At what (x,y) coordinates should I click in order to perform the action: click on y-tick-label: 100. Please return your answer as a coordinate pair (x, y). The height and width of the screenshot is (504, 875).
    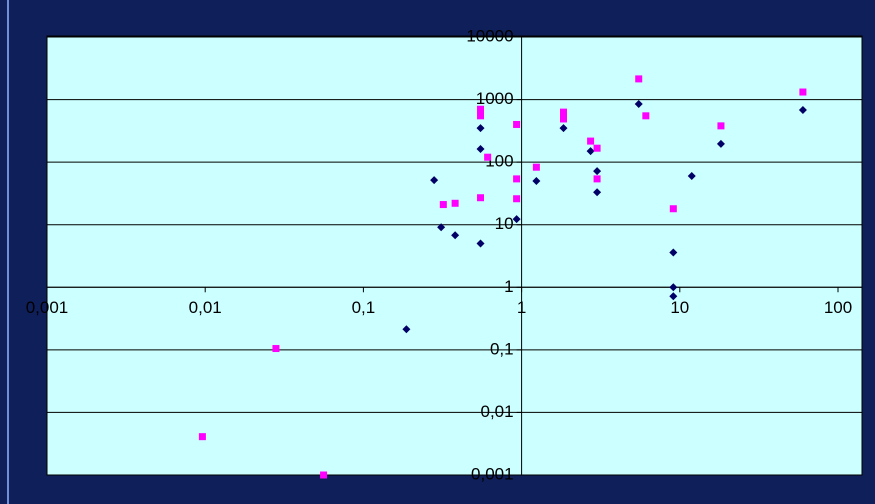
    Looking at the image, I should click on (499, 161).